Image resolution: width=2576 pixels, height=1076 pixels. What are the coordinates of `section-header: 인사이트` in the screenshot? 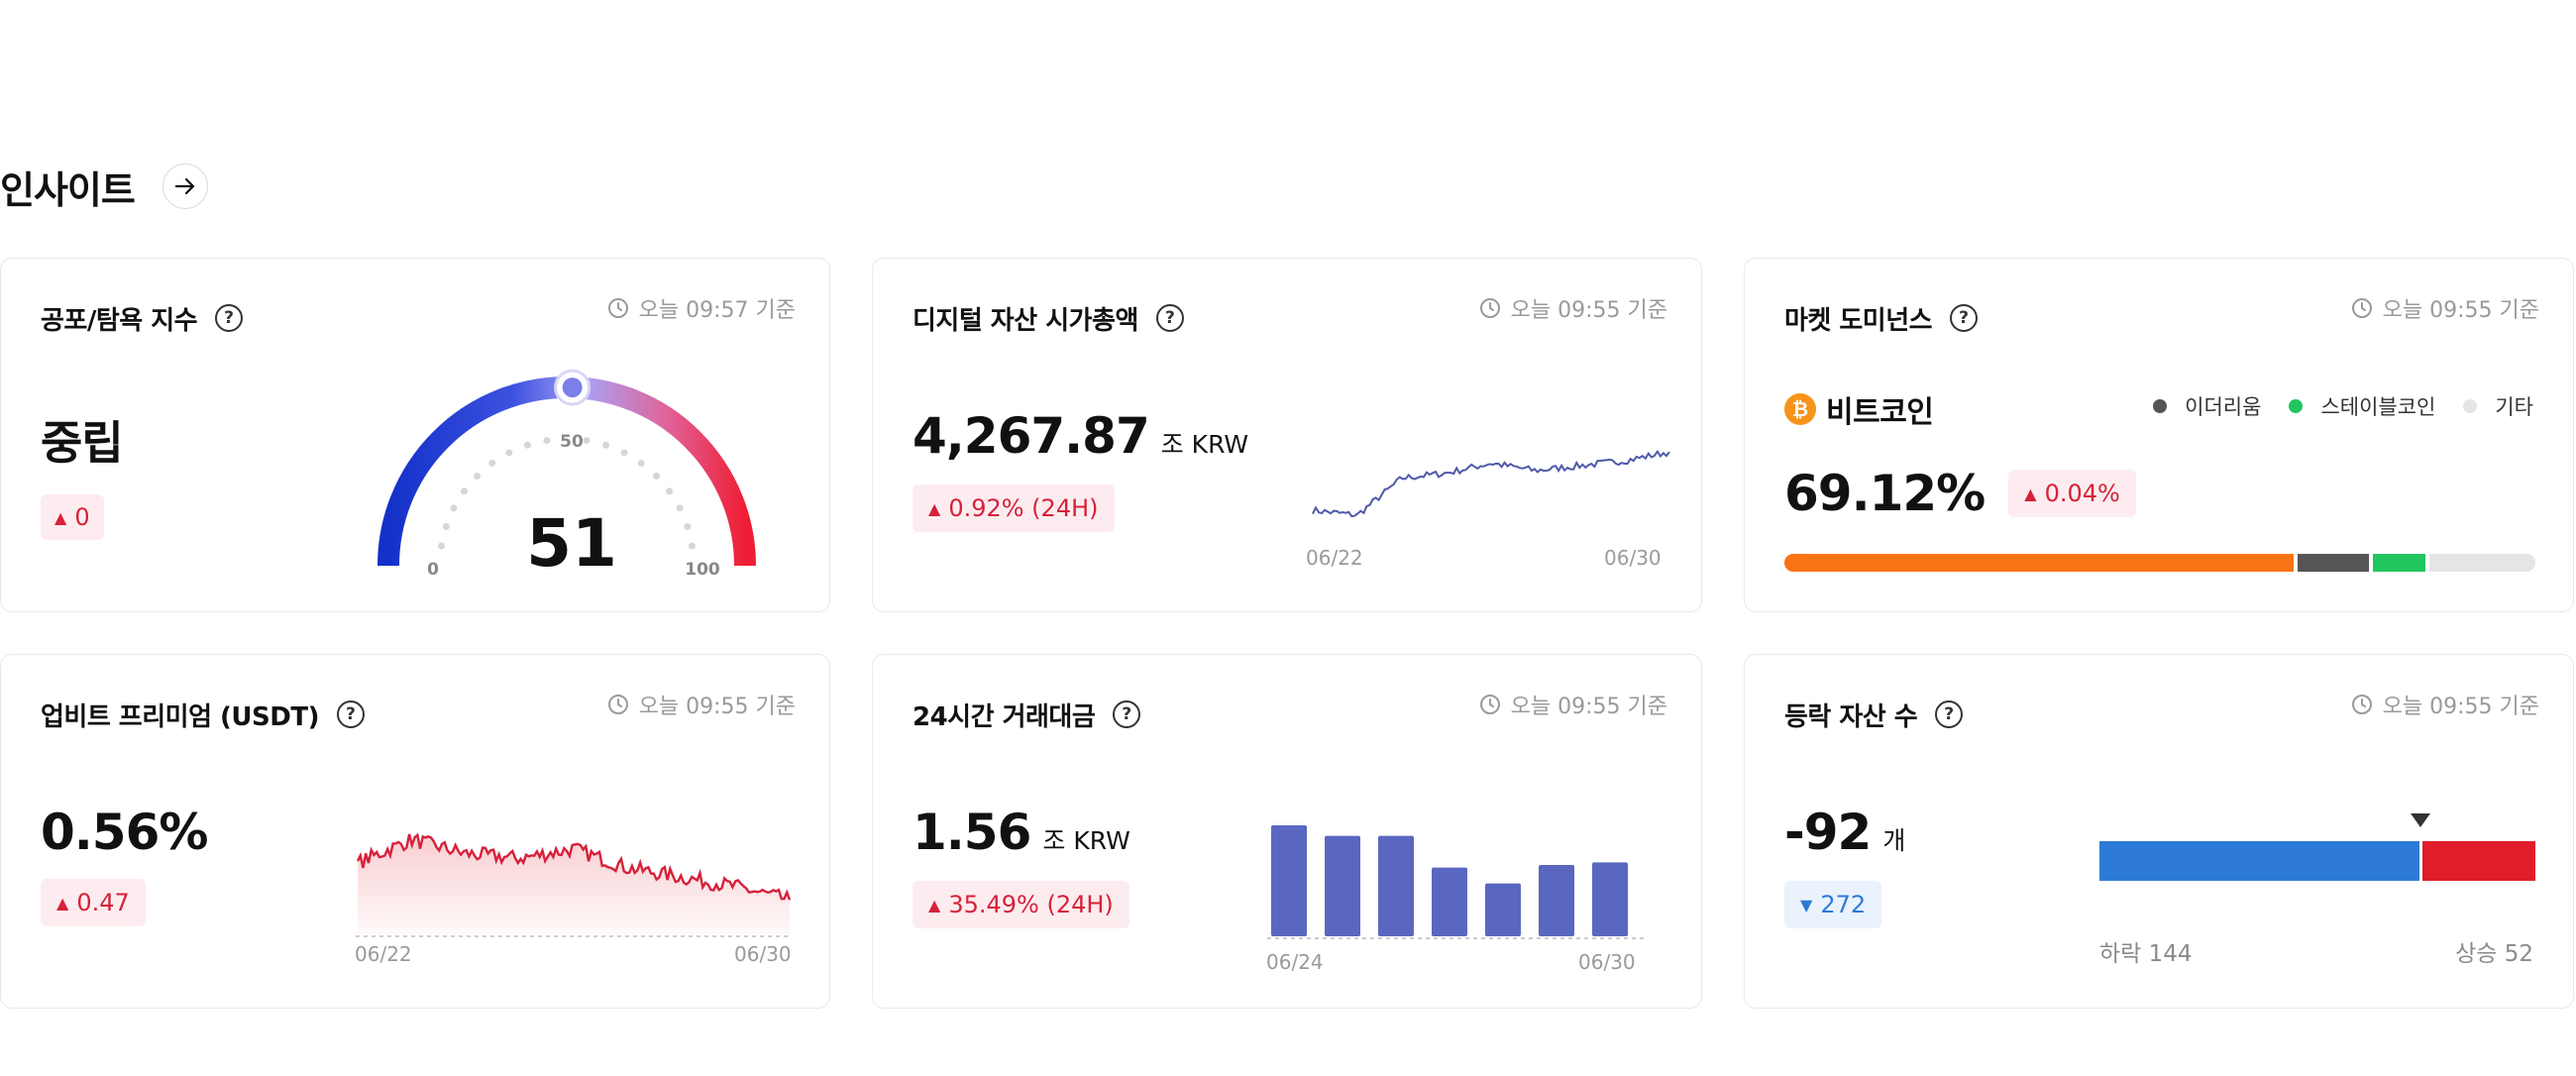 It's located at (104, 186).